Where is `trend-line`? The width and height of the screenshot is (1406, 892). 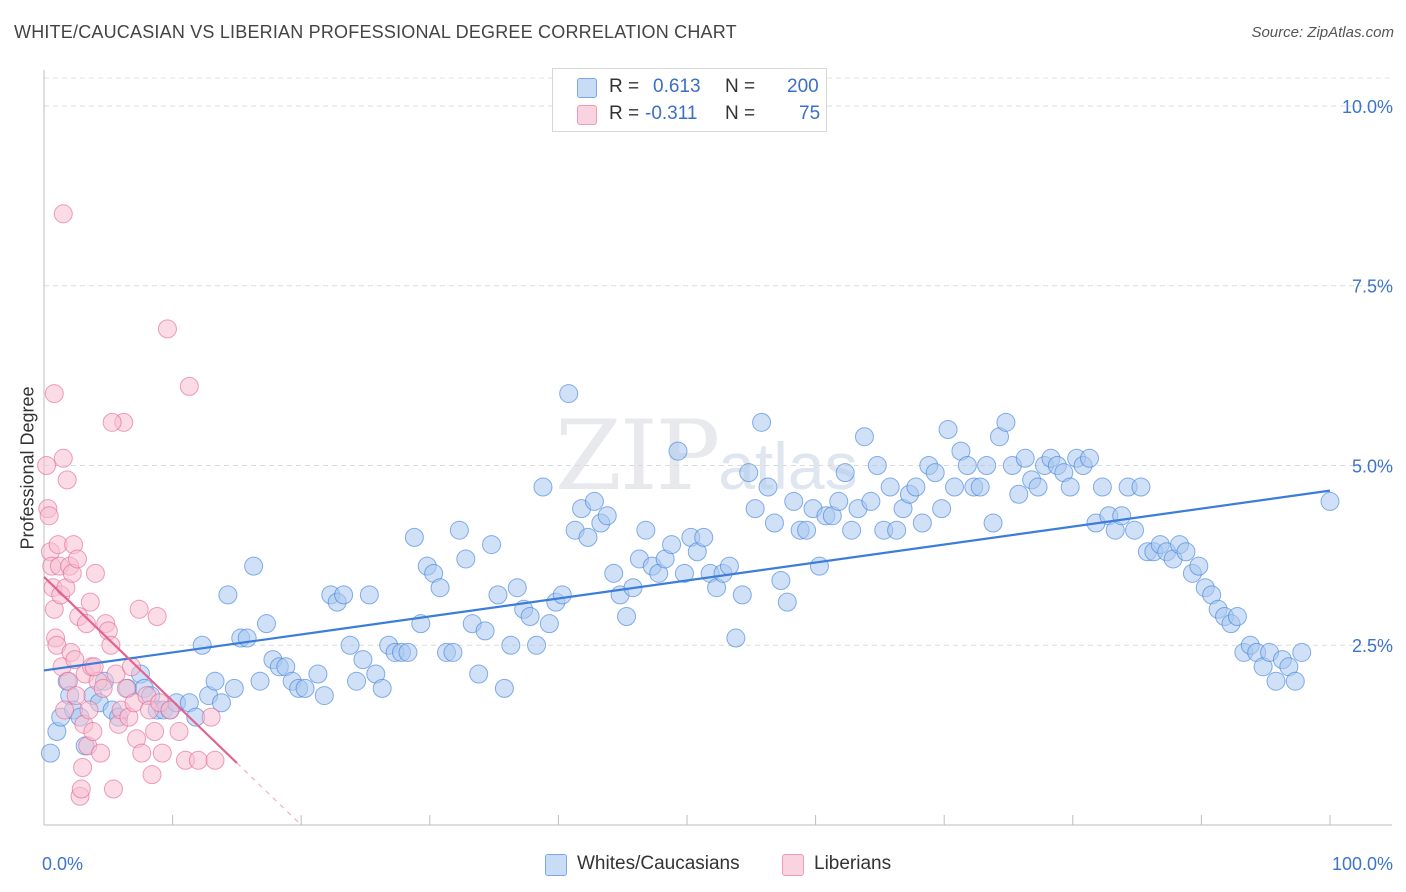 trend-line is located at coordinates (140, 670).